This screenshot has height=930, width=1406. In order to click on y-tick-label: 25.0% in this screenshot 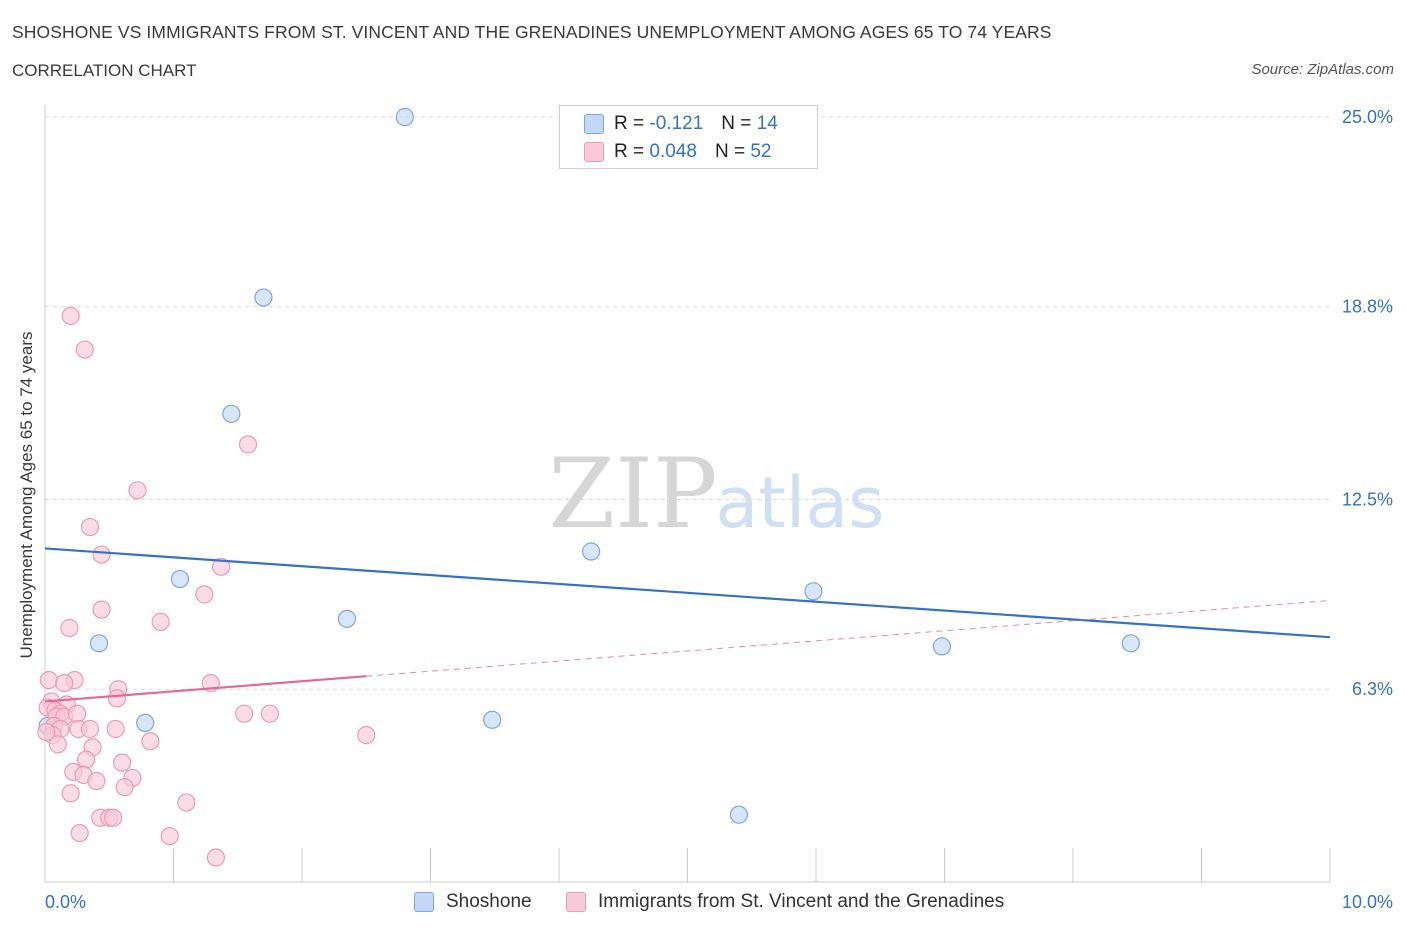, I will do `click(1367, 117)`.